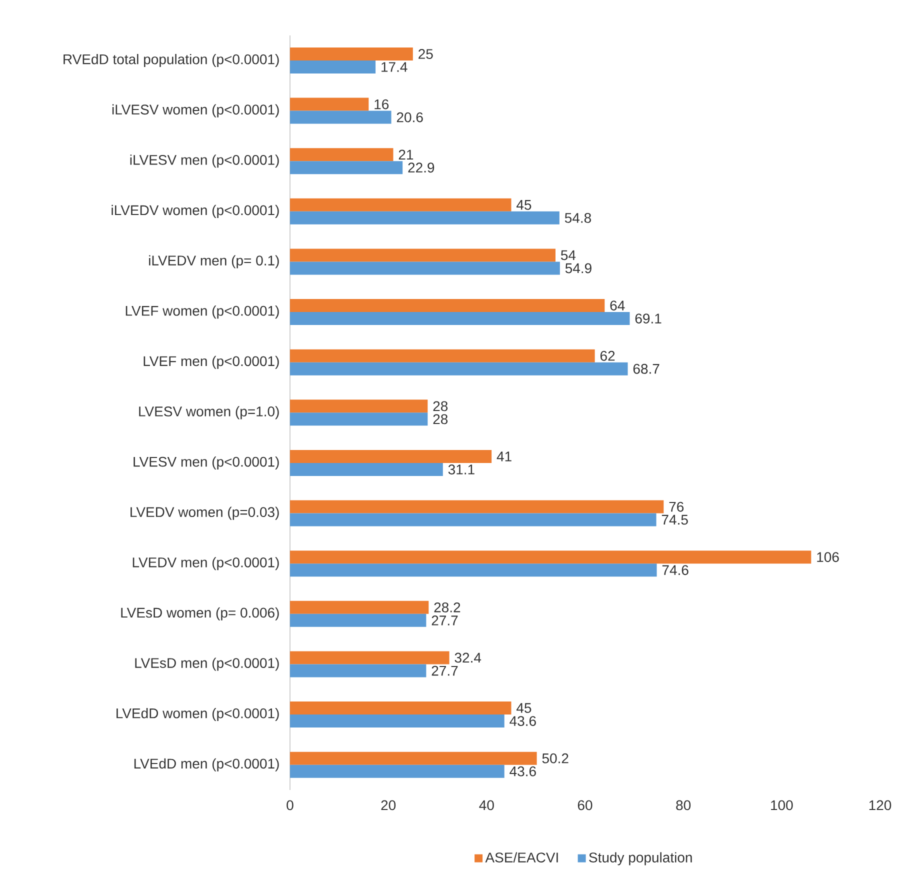 The width and height of the screenshot is (901, 879). What do you see at coordinates (197, 715) in the screenshot?
I see `y-tick-label: LVEdD women (p<0.0001)` at bounding box center [197, 715].